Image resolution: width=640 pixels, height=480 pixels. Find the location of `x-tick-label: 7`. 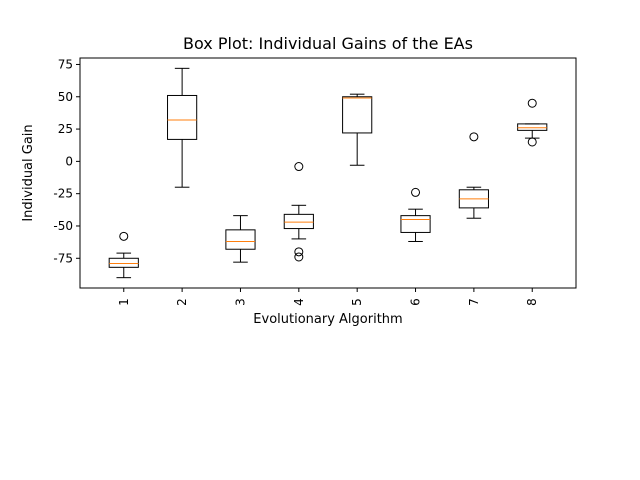

x-tick-label: 7 is located at coordinates (474, 302).